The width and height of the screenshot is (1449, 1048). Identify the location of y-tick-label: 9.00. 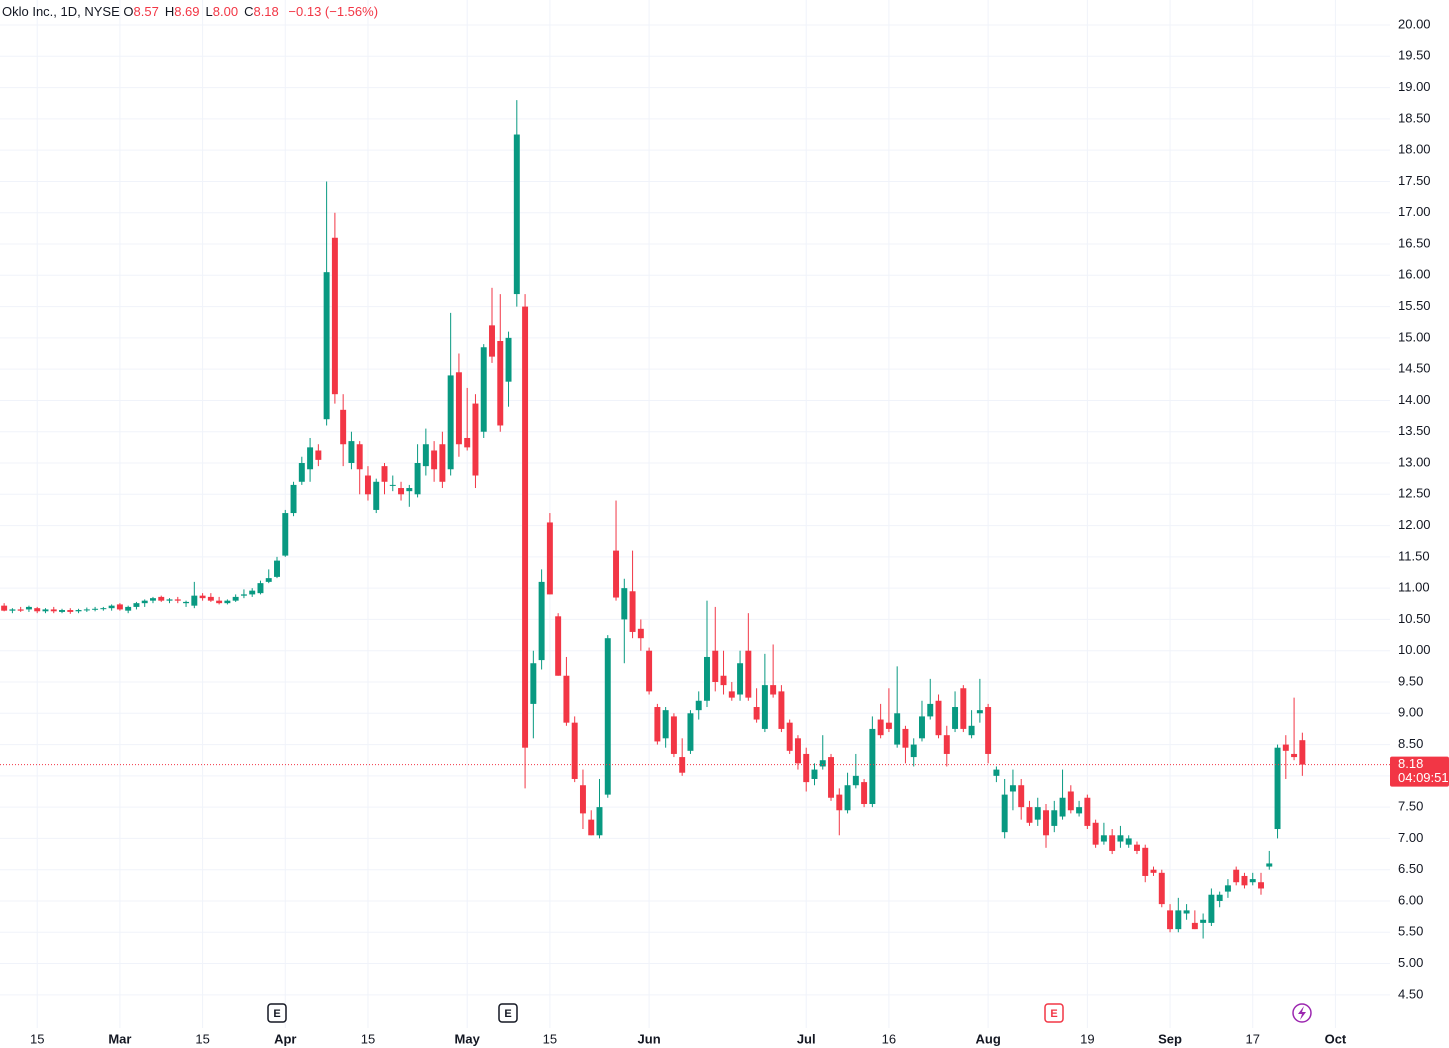
(1410, 712).